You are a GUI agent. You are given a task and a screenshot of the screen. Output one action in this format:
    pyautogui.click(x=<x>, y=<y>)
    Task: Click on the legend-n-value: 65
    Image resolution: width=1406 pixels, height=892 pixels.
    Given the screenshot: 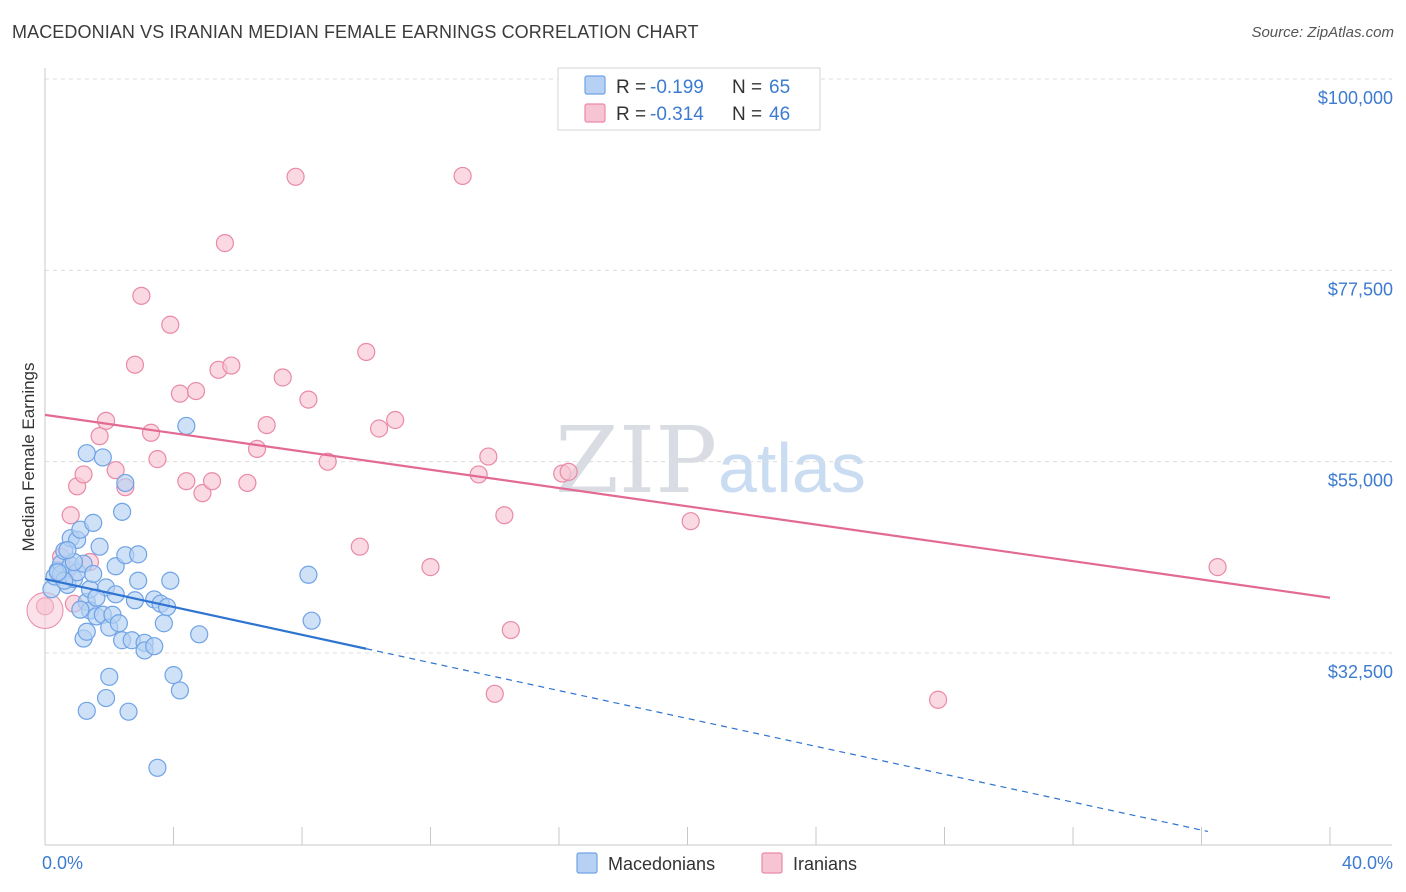 What is the action you would take?
    pyautogui.click(x=779, y=87)
    